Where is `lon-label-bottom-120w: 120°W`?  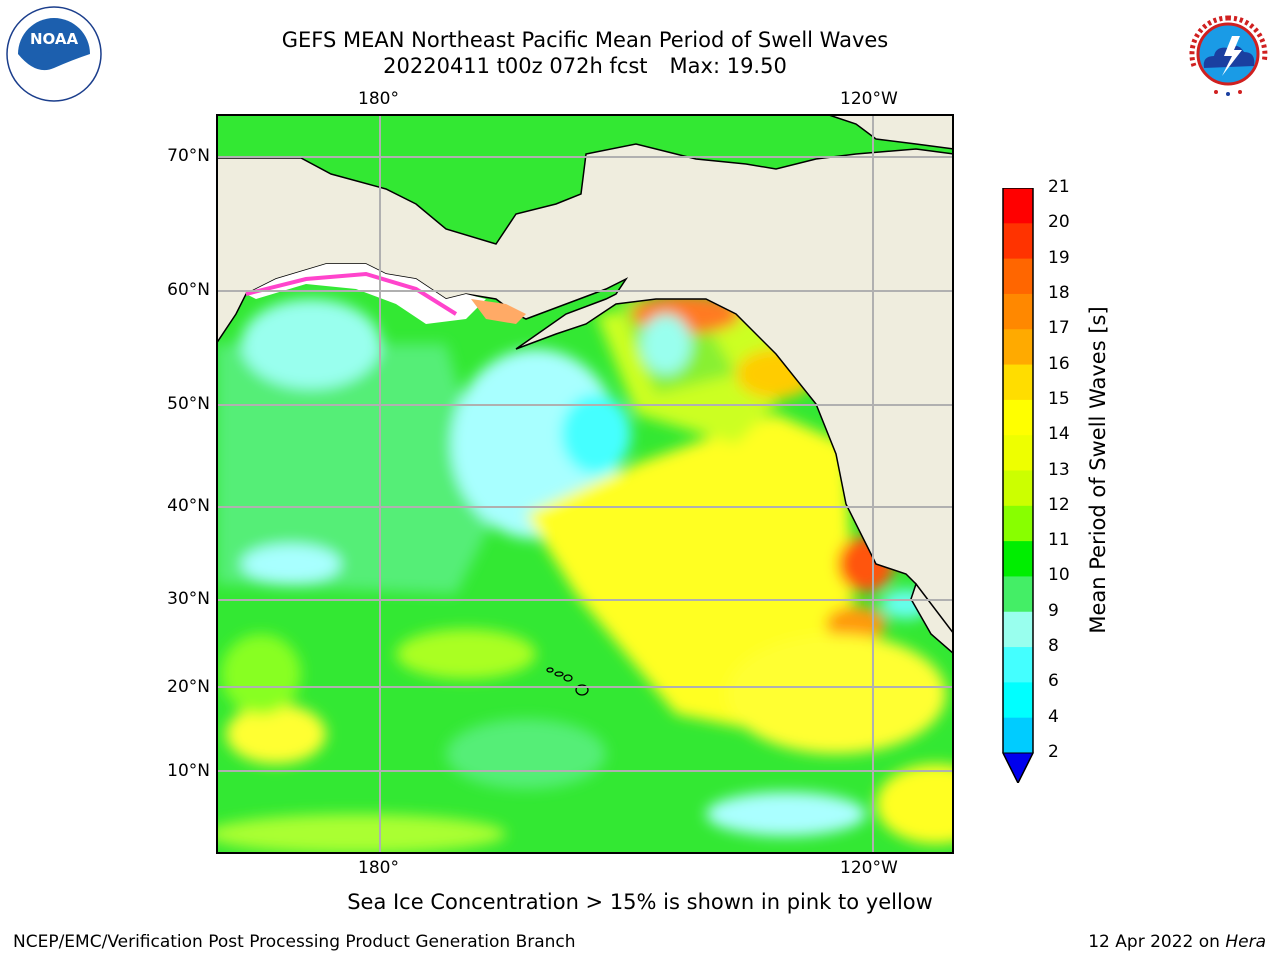
lon-label-bottom-120w: 120°W is located at coordinates (869, 868).